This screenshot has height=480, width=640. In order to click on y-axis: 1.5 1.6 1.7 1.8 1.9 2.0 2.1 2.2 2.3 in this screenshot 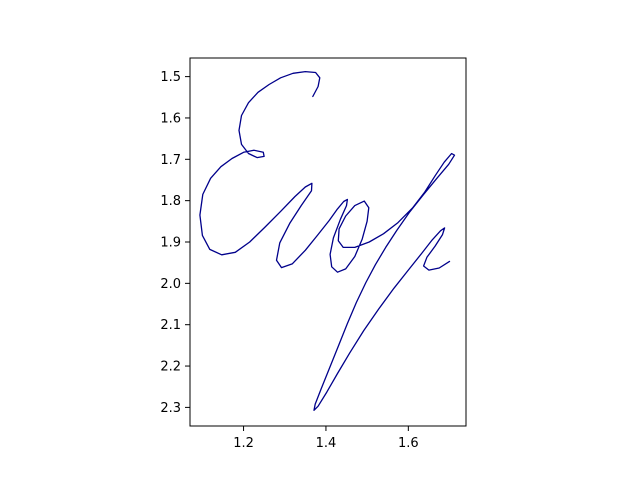, I will do `click(175, 243)`.